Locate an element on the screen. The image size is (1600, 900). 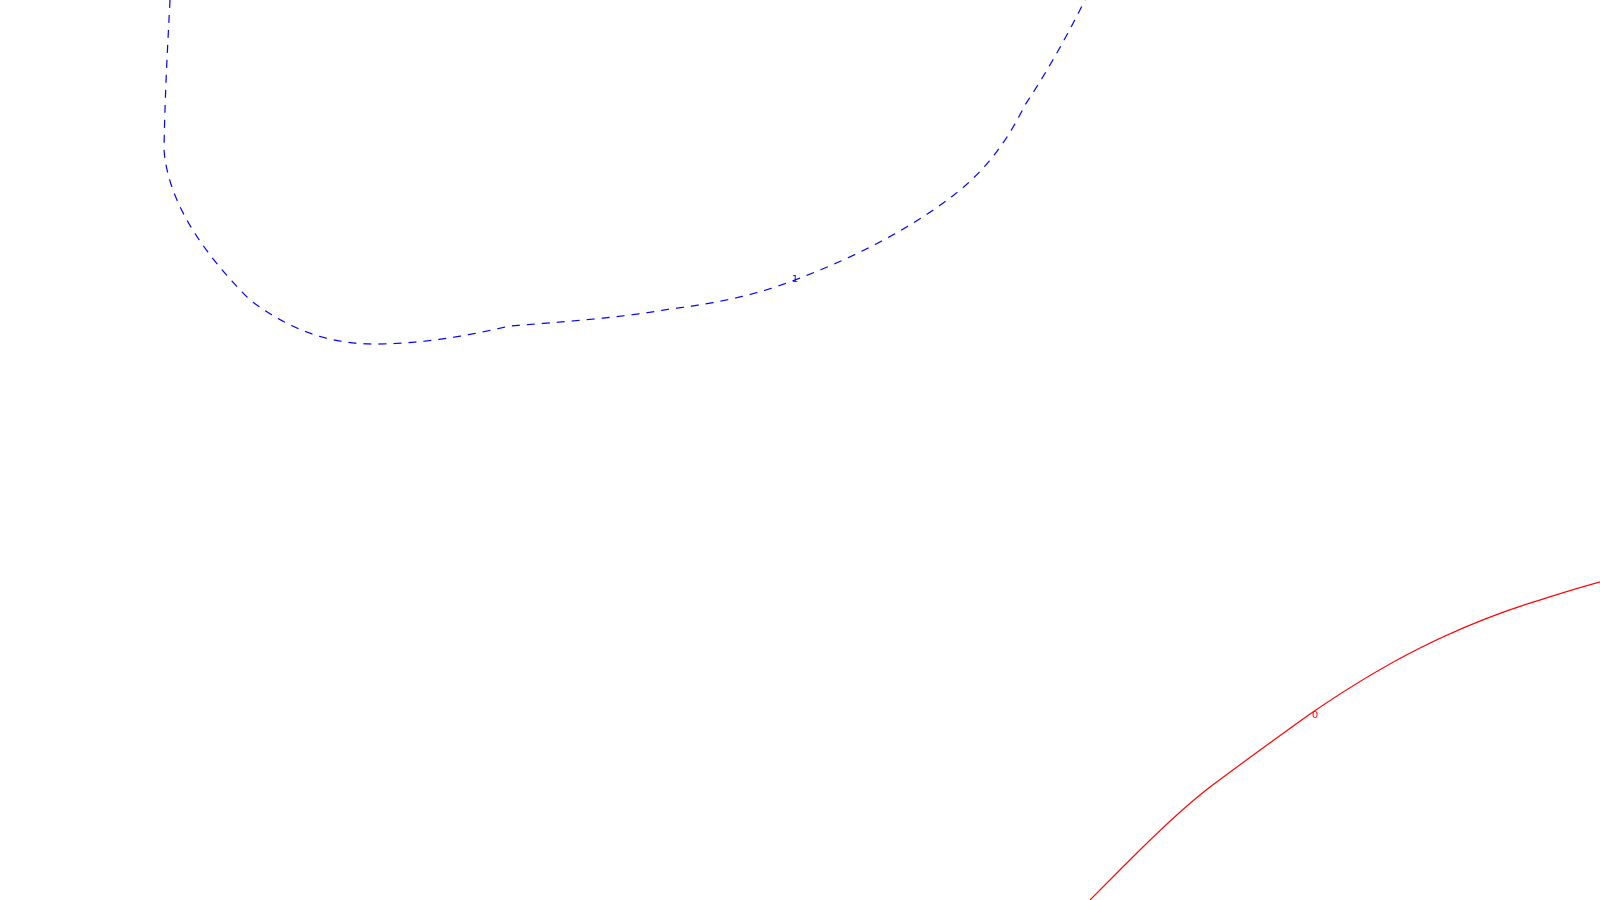
contour-label-0: 0 is located at coordinates (1315, 715).